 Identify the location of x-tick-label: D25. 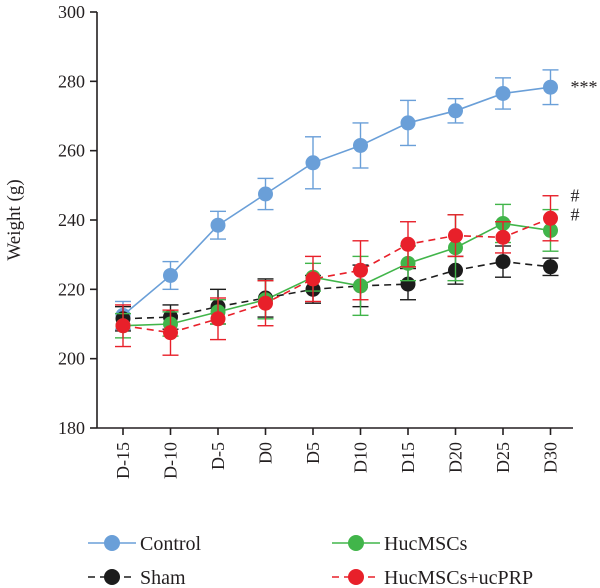
(503, 457).